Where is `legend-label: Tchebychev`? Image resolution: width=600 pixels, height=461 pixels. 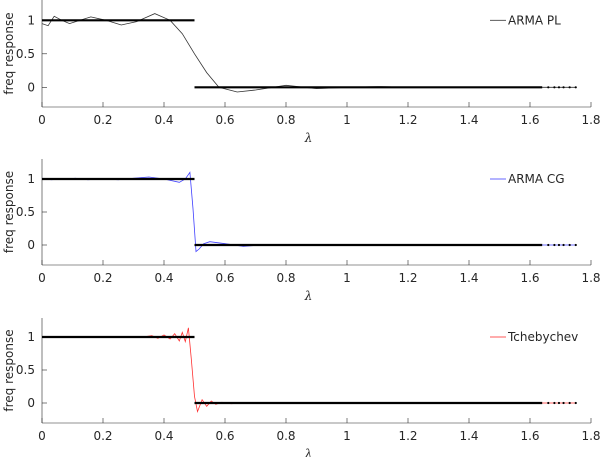 legend-label: Tchebychev is located at coordinates (542, 337).